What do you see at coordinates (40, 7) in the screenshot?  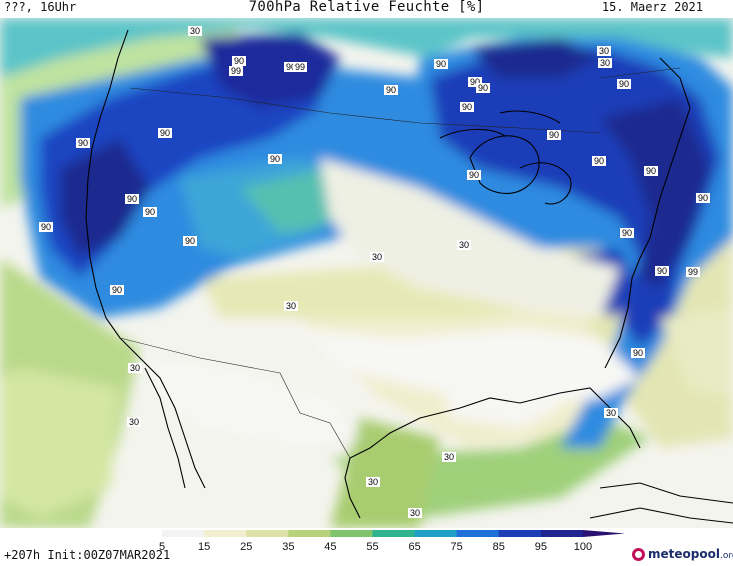 I see `forecast-day-label: ???, 16Uhr` at bounding box center [40, 7].